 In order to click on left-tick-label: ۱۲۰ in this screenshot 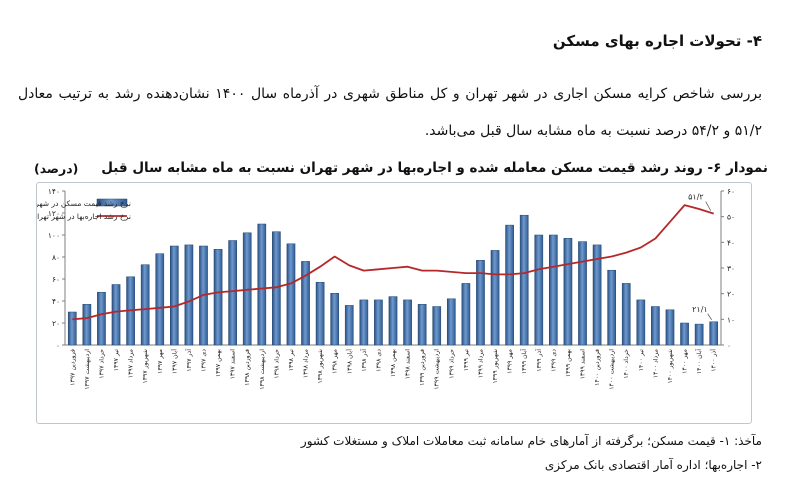, I will do `click(54, 213)`.